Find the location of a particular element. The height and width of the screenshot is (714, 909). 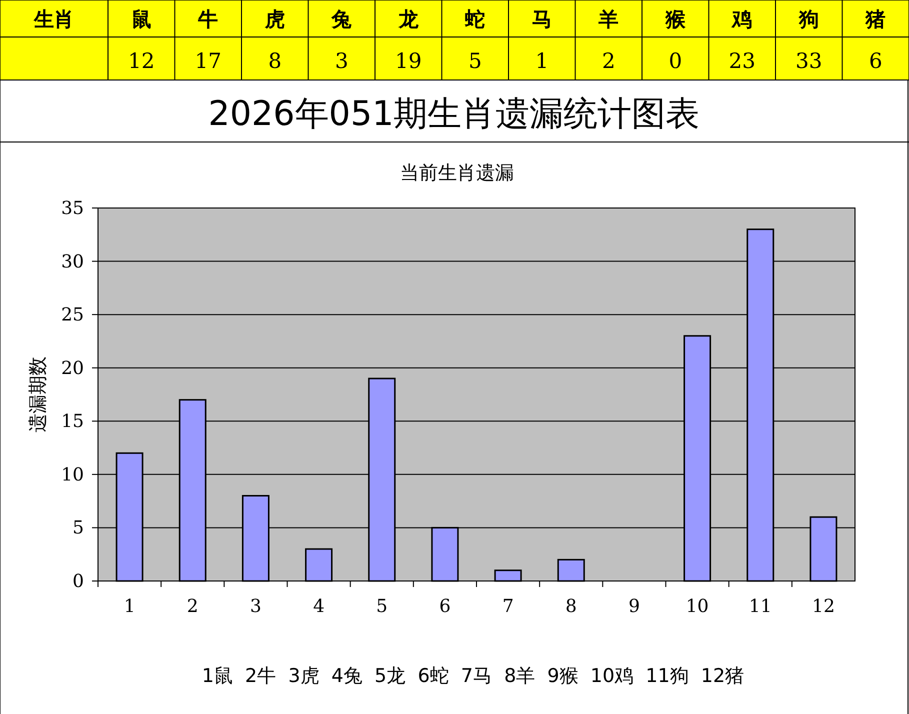

x-tick-label: 1 is located at coordinates (130, 606).